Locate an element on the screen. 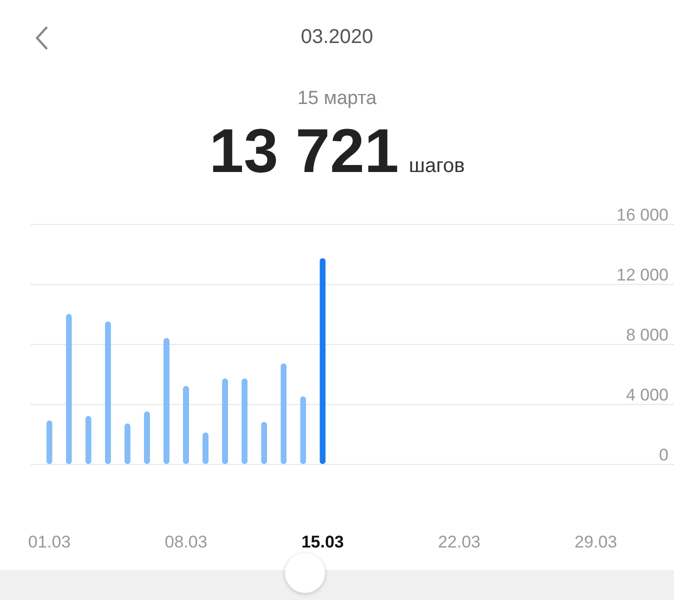 The height and width of the screenshot is (600, 674). x-tick-label: 08.03 is located at coordinates (186, 542).